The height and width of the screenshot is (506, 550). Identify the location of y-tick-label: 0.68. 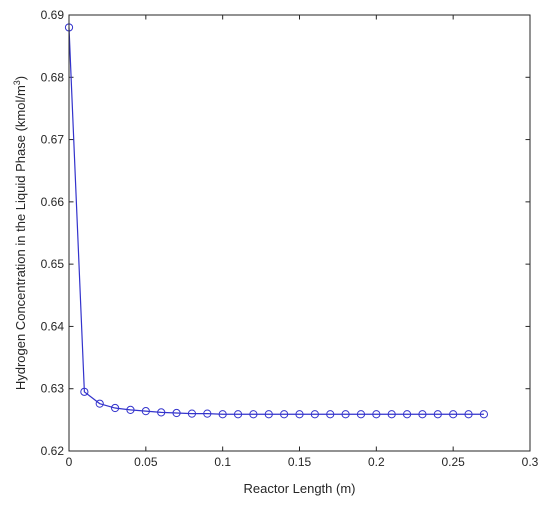
(53, 77).